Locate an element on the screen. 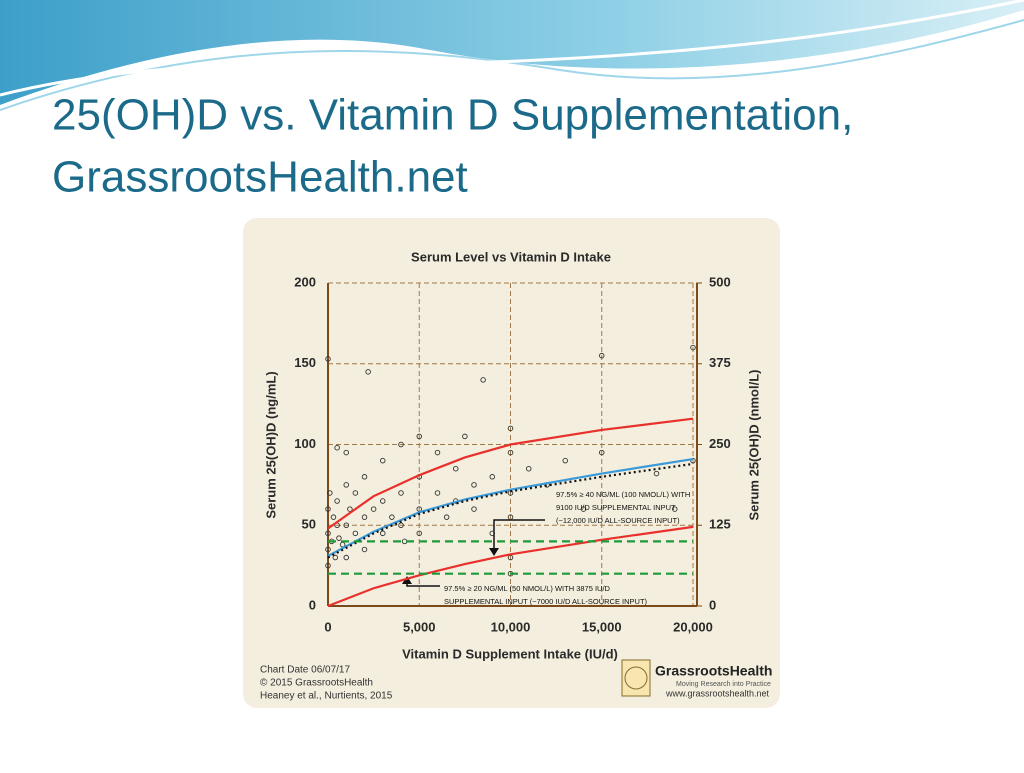 This screenshot has height=773, width=1024. y-tick-label: 150 is located at coordinates (305, 362).